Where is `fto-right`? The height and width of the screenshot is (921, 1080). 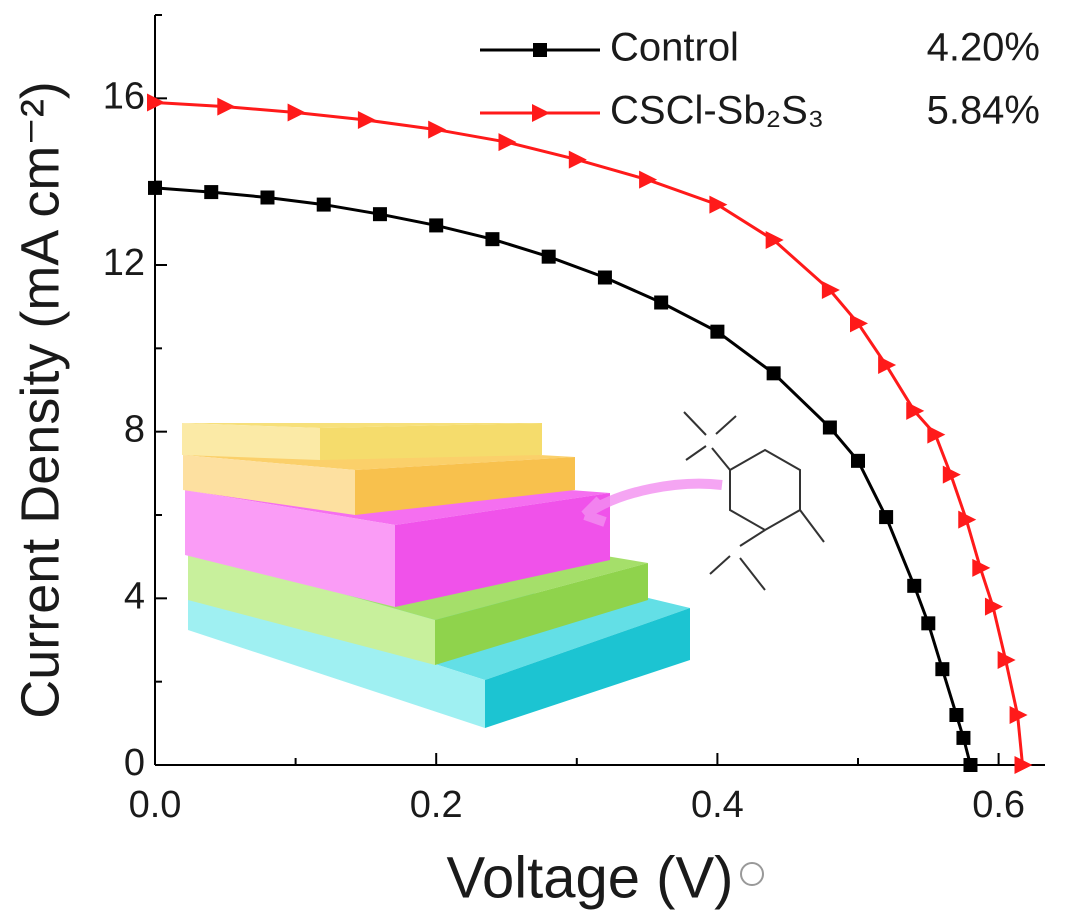
fto-right is located at coordinates (587, 668).